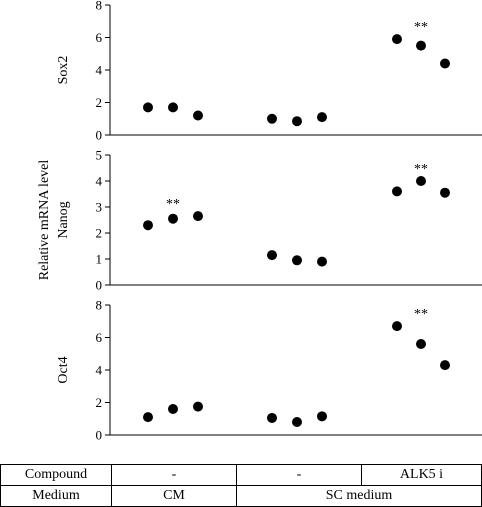 This screenshot has height=507, width=482. Describe the element at coordinates (44, 220) in the screenshot. I see `shared-ylabel: Relative mRNA level` at that location.